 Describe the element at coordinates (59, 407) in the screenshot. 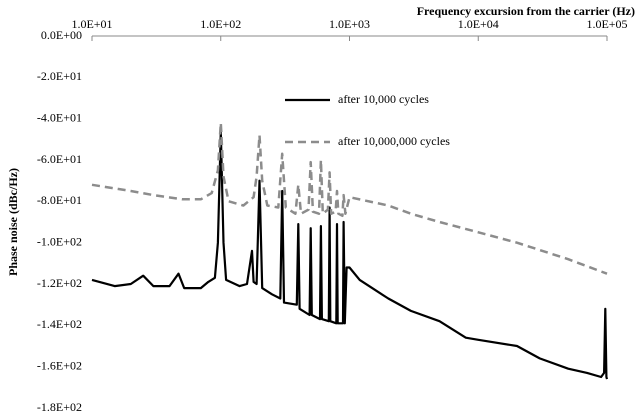

I see `y-tick-label: -1.8E+02` at that location.